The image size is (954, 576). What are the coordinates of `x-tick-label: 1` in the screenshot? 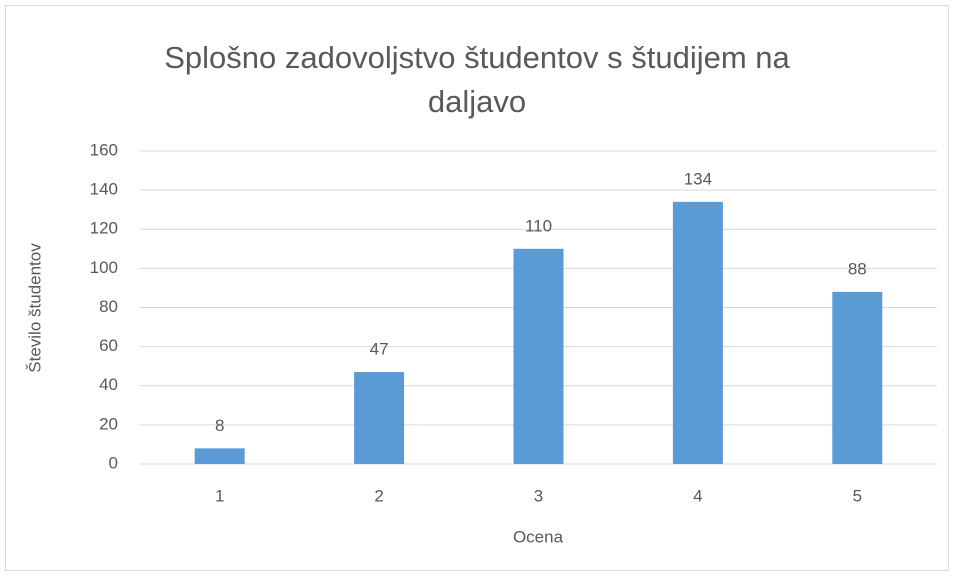 It's located at (219, 495).